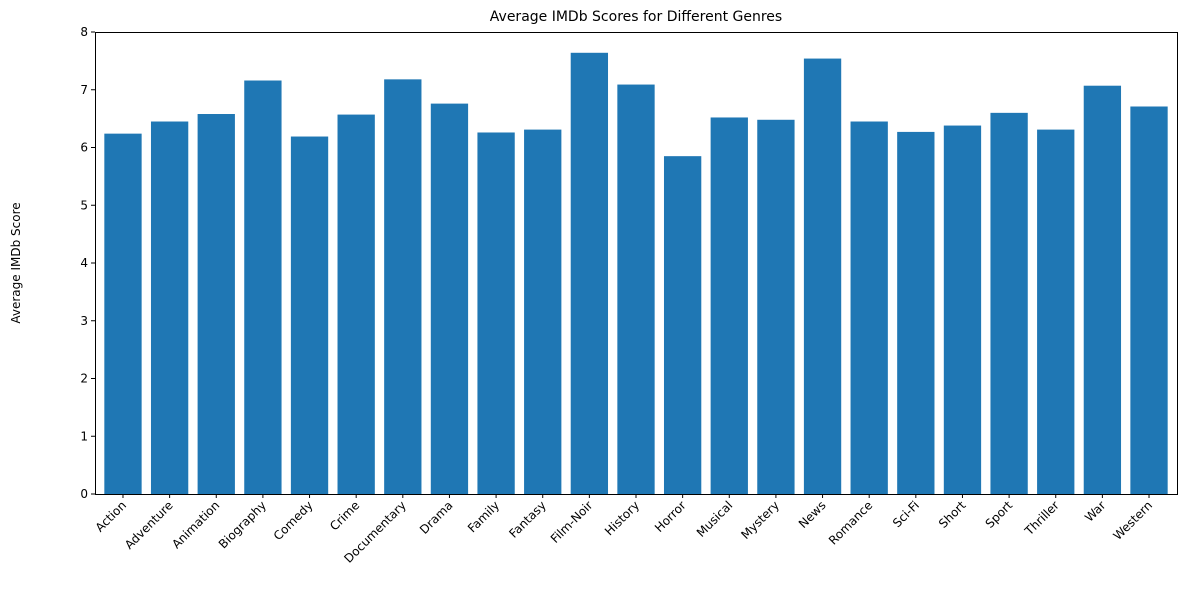 The height and width of the screenshot is (590, 1189). What do you see at coordinates (84, 321) in the screenshot?
I see `y-tick-label: 3` at bounding box center [84, 321].